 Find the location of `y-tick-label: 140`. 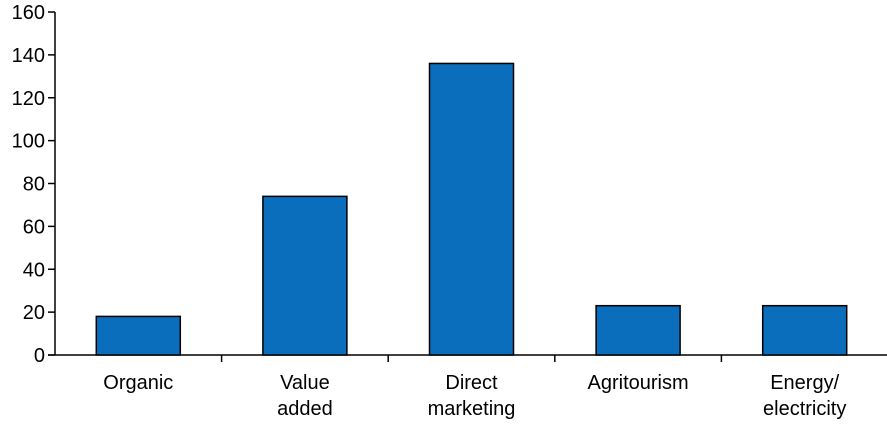

y-tick-label: 140 is located at coordinates (28, 56).